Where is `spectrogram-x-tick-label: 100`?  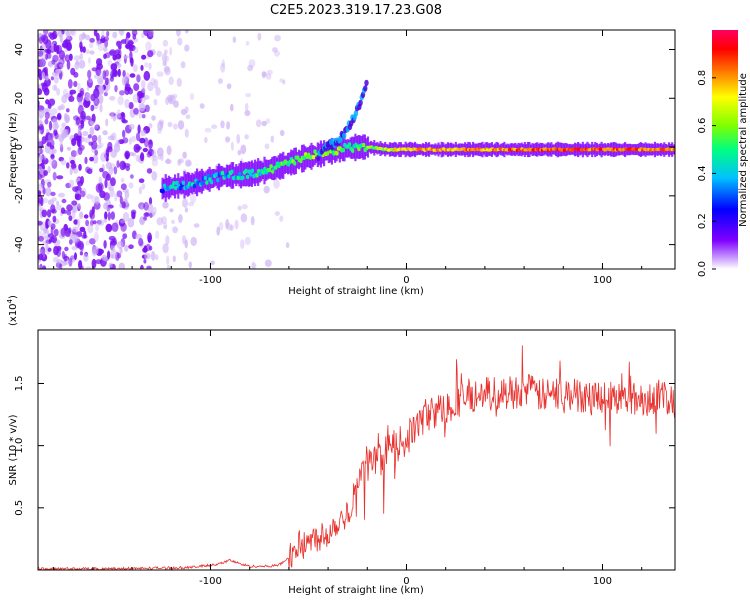
spectrogram-x-tick-label: 100 is located at coordinates (602, 280).